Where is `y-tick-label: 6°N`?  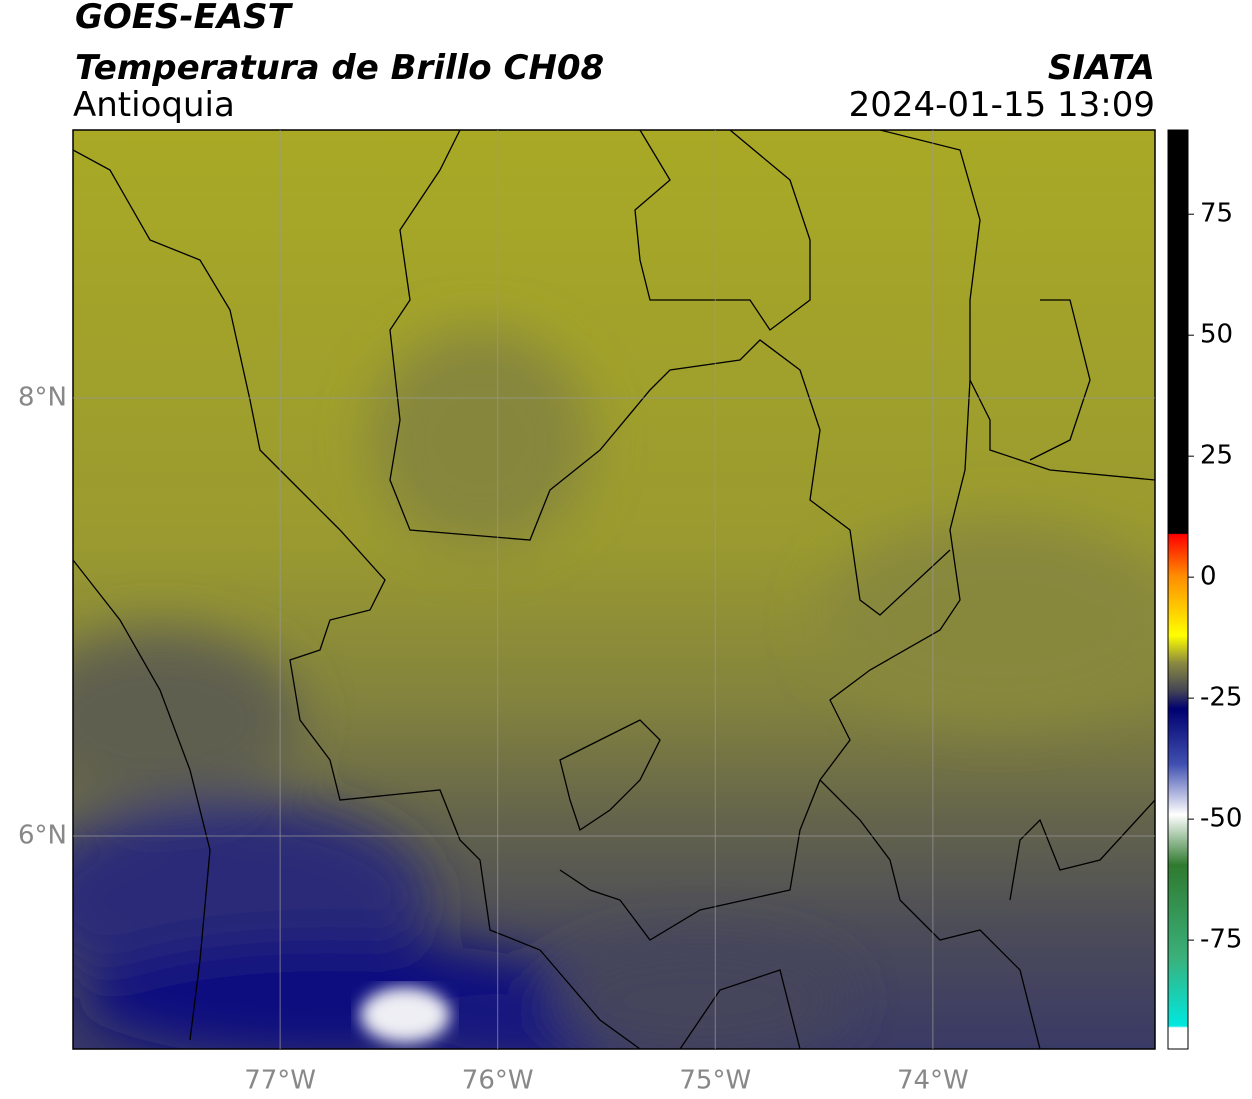 y-tick-label: 6°N is located at coordinates (42, 835).